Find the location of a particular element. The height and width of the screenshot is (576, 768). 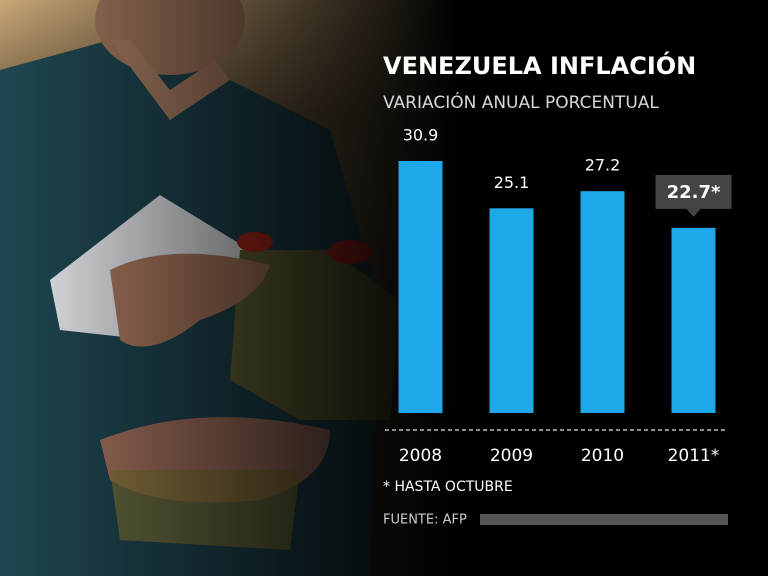

value-label-box is located at coordinates (693, 191).